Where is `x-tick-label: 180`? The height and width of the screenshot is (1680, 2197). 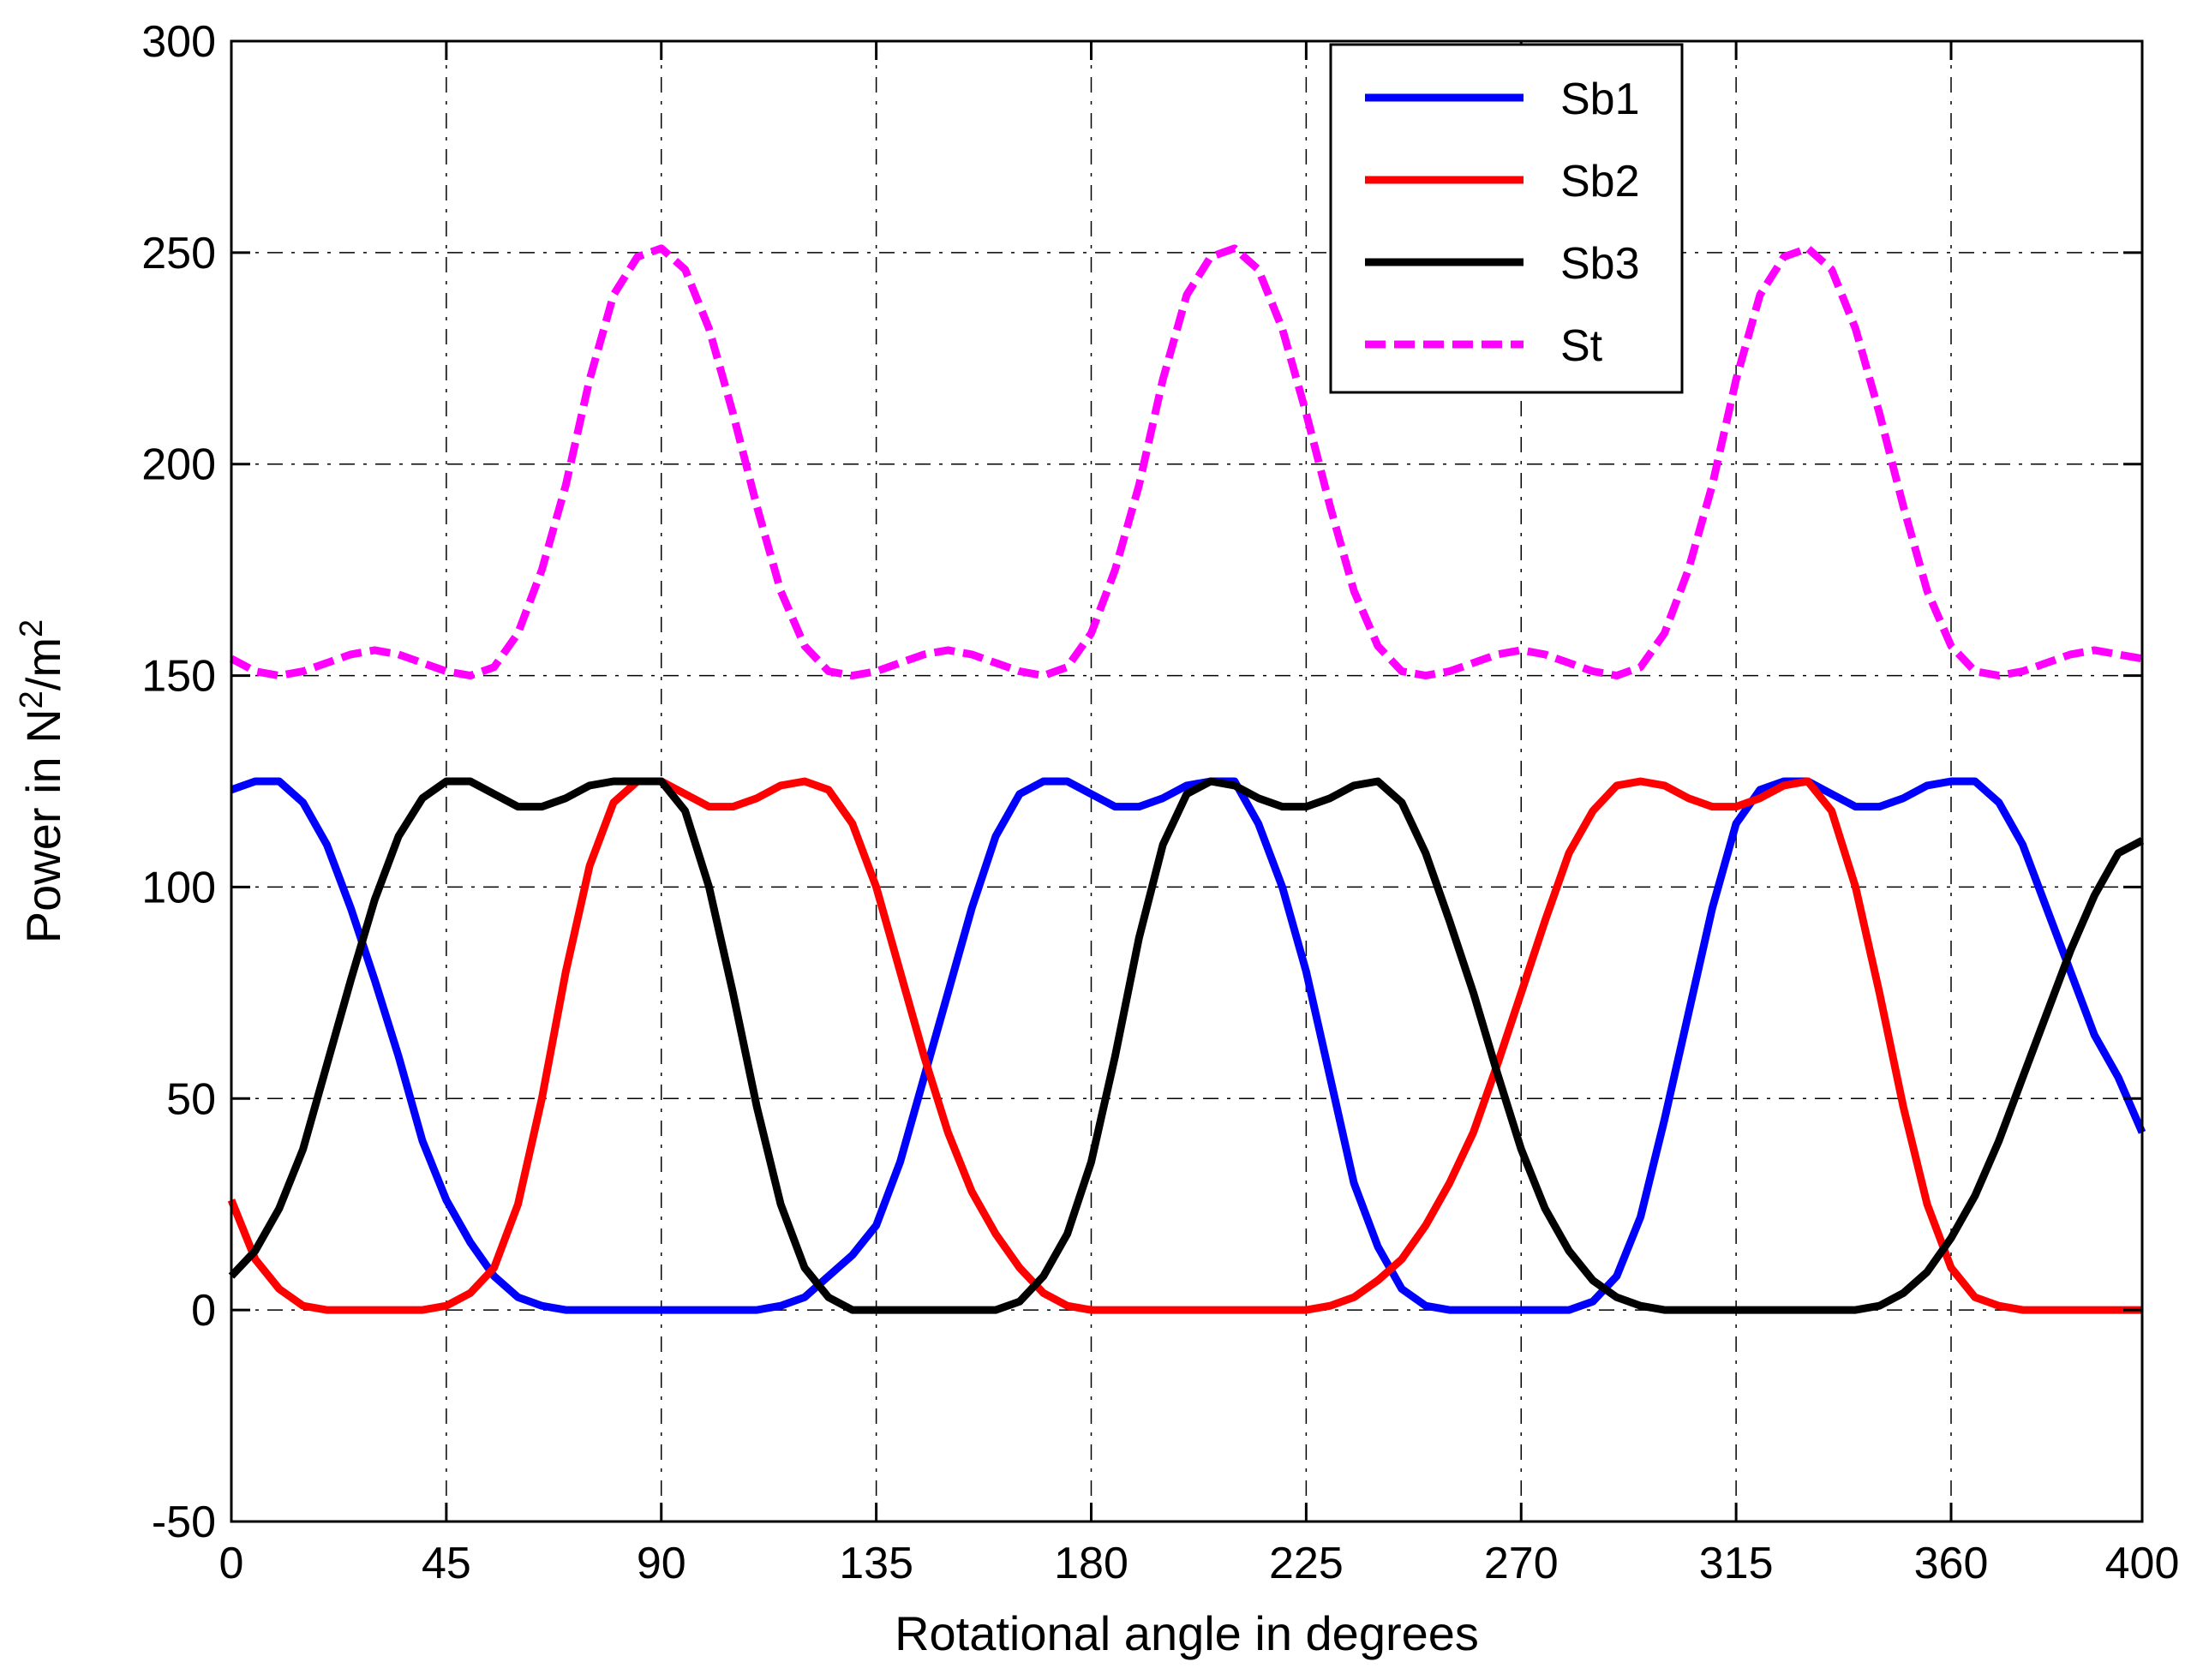 x-tick-label: 180 is located at coordinates (1091, 1563).